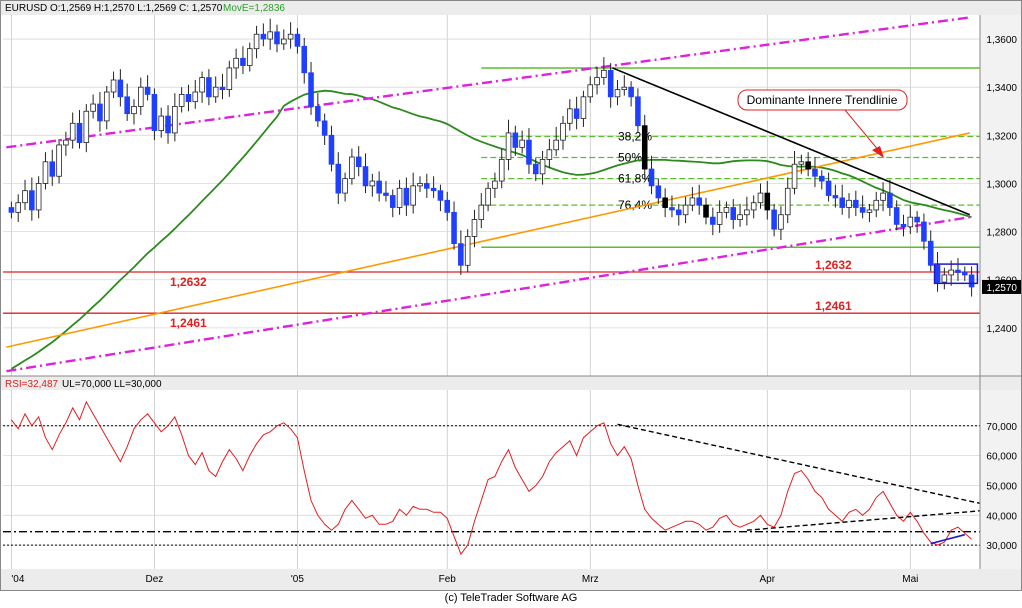  What do you see at coordinates (155, 579) in the screenshot?
I see `x-tick-label: Dez` at bounding box center [155, 579].